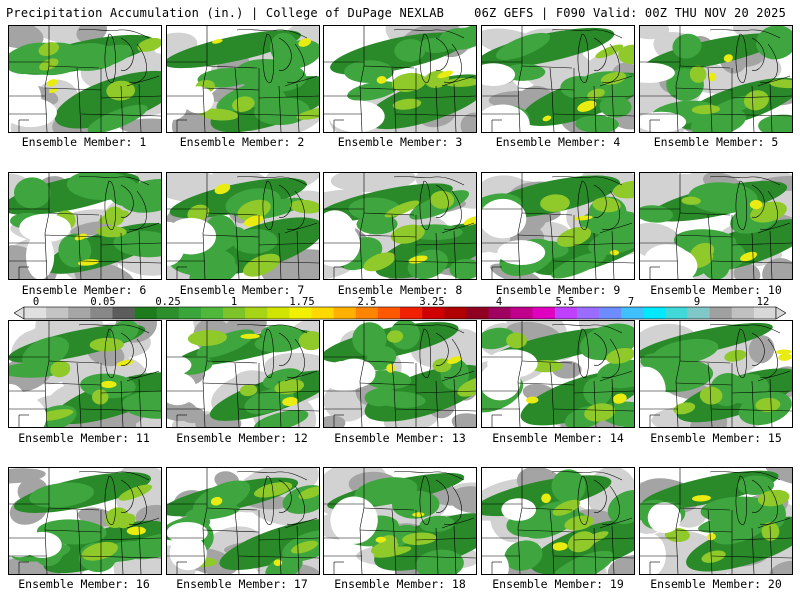 This screenshot has height=600, width=800. What do you see at coordinates (242, 290) in the screenshot?
I see `ensemble-member-label: Ensemble Member: 7` at bounding box center [242, 290].